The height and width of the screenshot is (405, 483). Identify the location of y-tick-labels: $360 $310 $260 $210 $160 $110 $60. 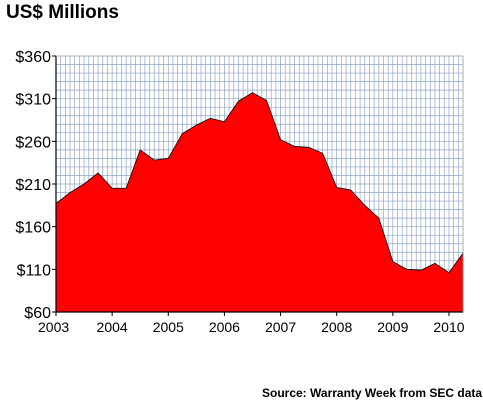
(35, 185).